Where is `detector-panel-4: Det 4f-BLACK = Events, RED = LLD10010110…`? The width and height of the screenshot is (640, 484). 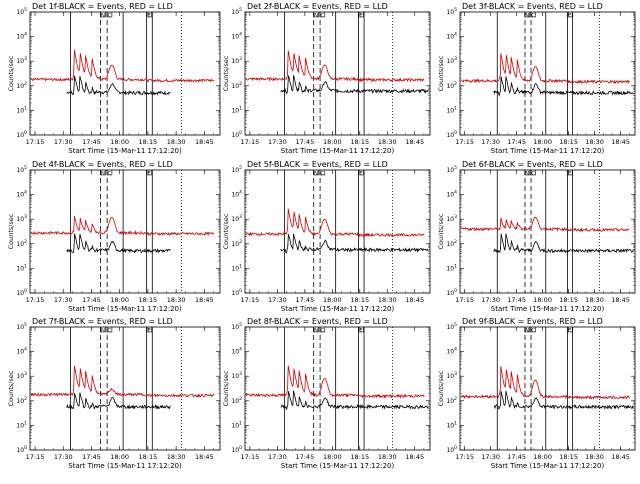 detector-panel-4: Det 4f-BLACK = Events, RED = LLD10010110… is located at coordinates (114, 236).